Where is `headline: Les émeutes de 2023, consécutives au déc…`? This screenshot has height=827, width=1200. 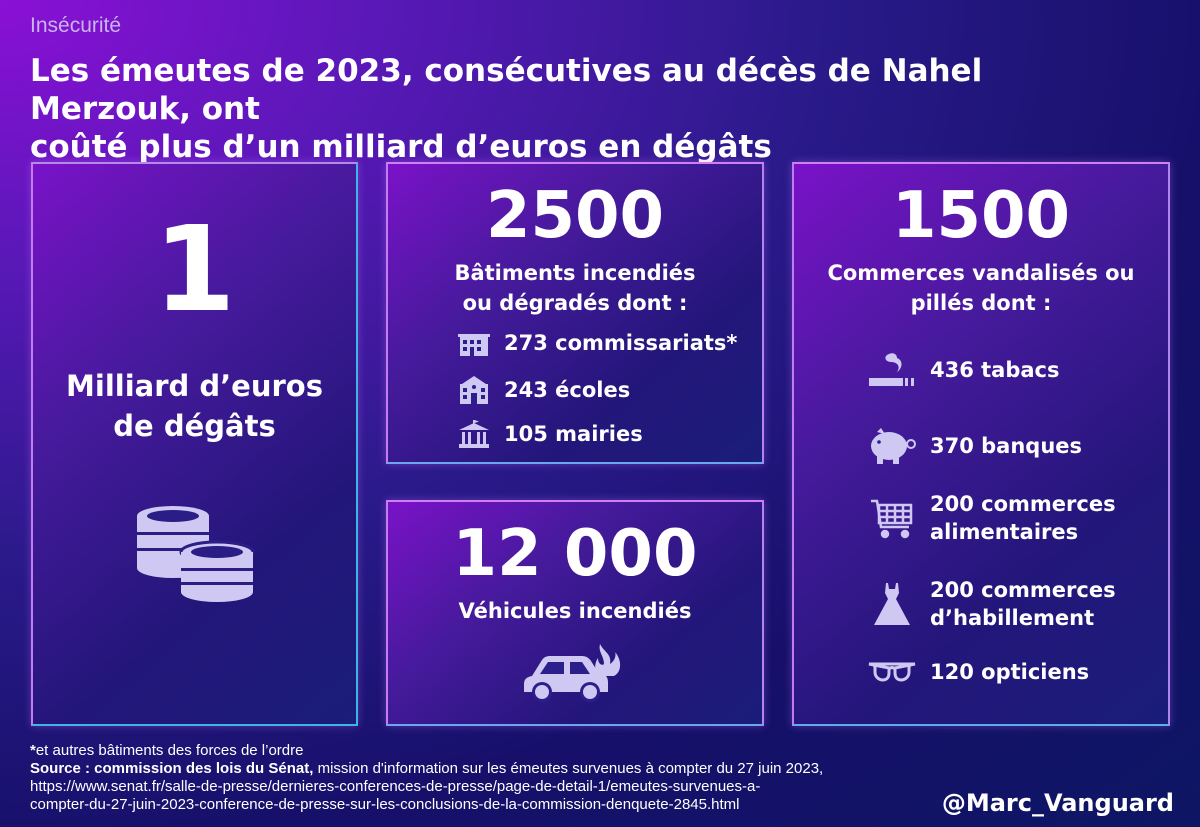 headline: Les émeutes de 2023, consécutives au déc… is located at coordinates (585, 109).